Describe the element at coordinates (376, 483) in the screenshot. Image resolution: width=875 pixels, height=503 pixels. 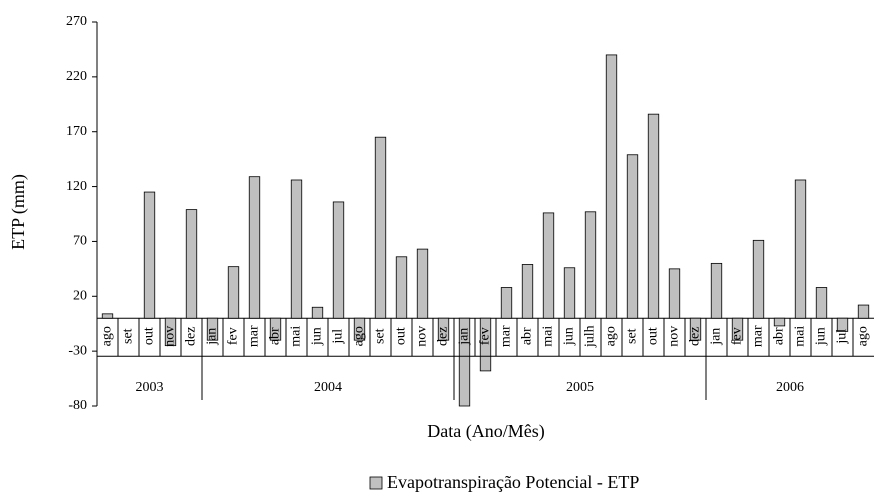
I see `legend-swatch` at that location.